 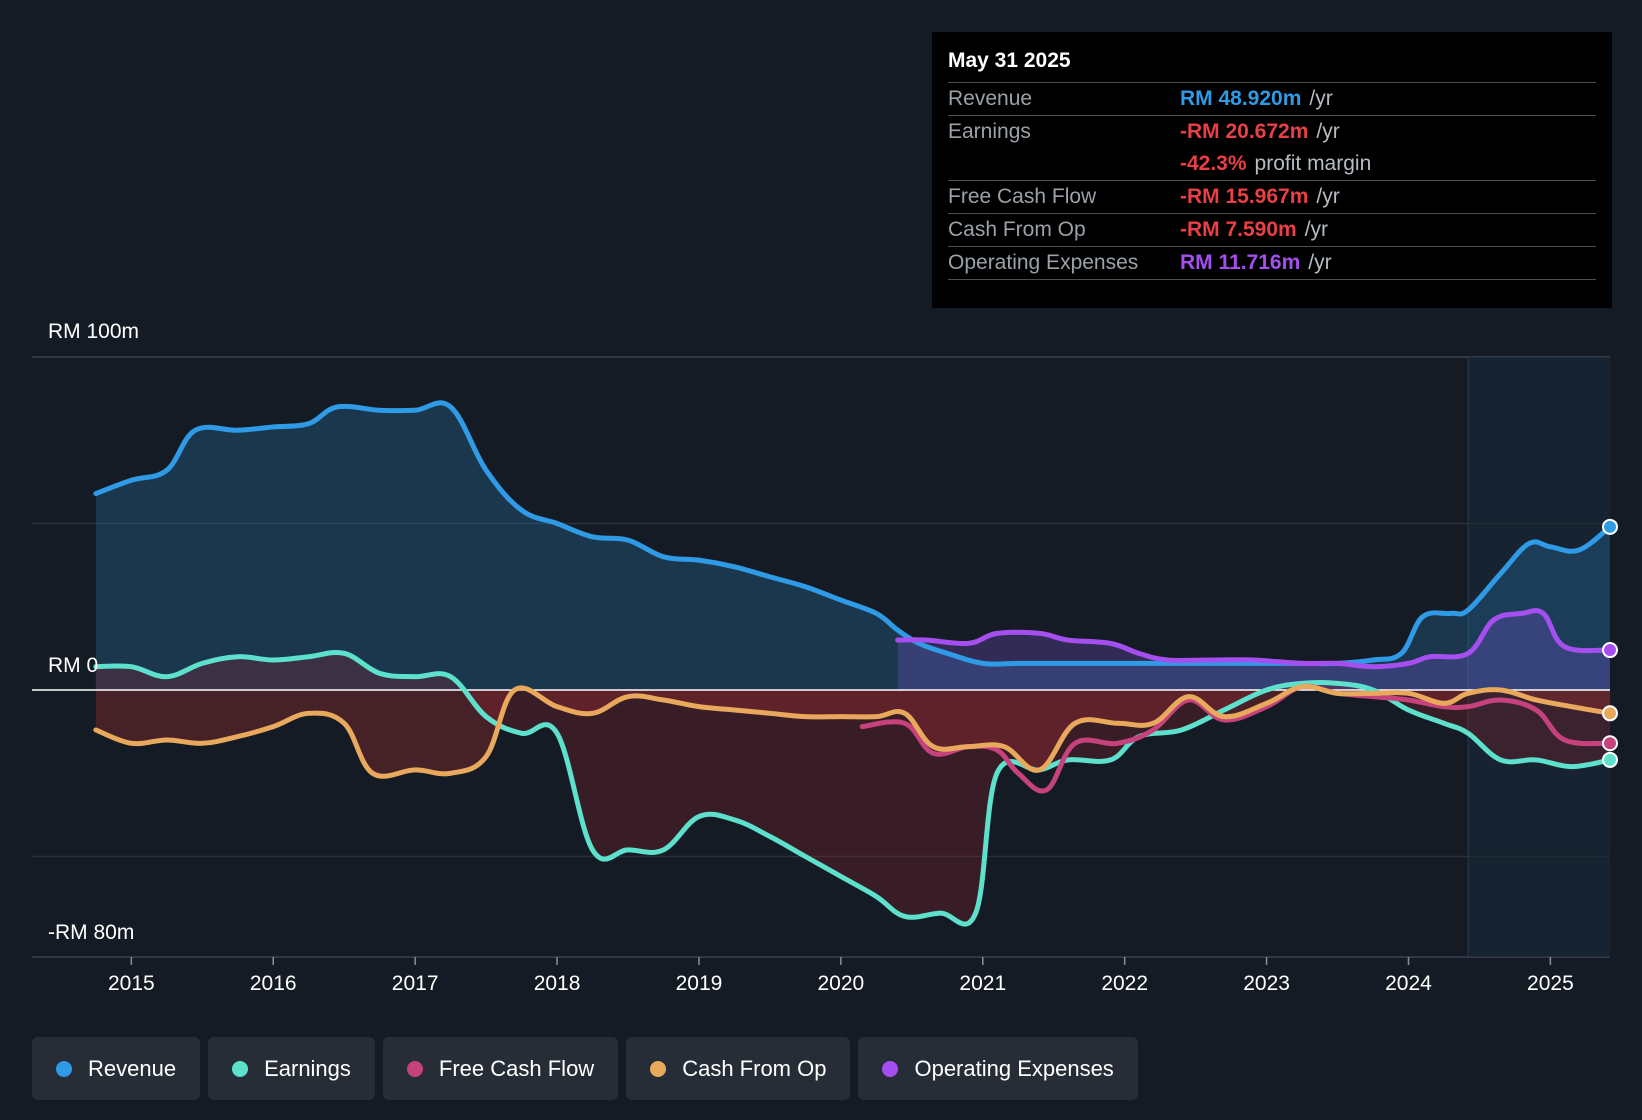 I want to click on tooltip-row-free-cash-flow: Free Cash Flow -RM 15.967m/yr, so click(x=1272, y=197).